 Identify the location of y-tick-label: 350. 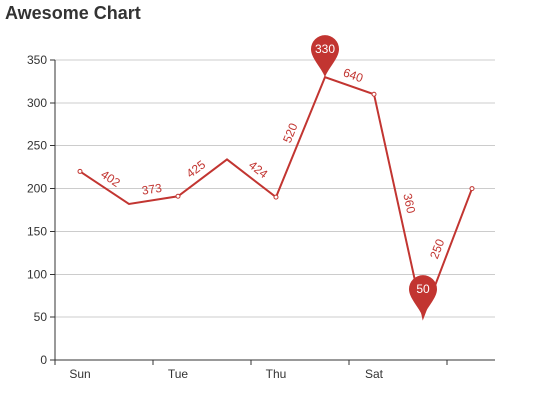
(37, 60).